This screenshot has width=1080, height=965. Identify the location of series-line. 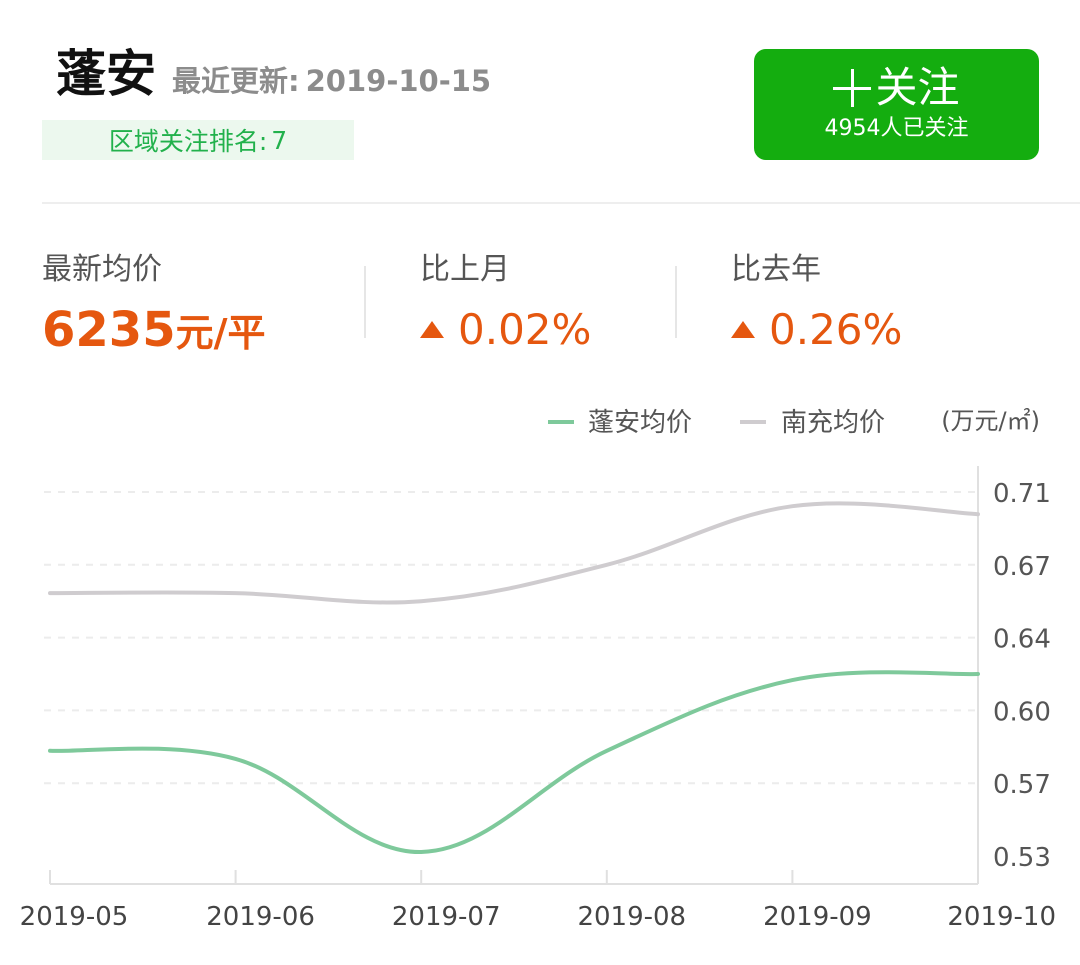
(514, 553).